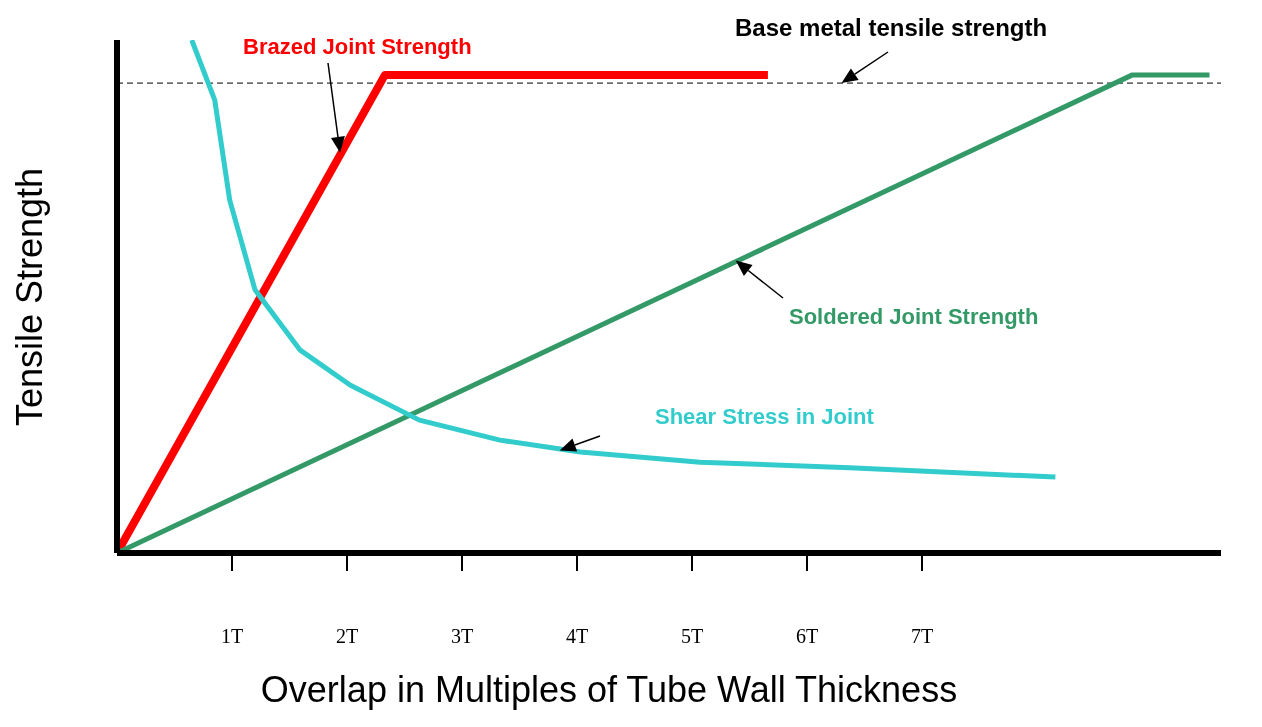  What do you see at coordinates (807, 636) in the screenshot?
I see `x-tick-label: 6T` at bounding box center [807, 636].